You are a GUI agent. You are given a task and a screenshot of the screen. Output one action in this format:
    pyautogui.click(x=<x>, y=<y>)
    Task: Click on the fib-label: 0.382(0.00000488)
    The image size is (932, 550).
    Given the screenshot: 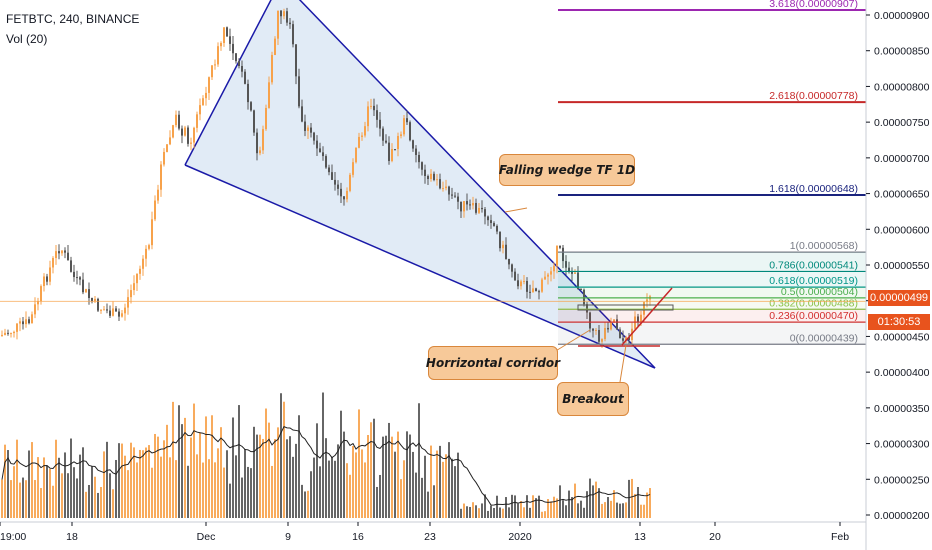 What is the action you would take?
    pyautogui.click(x=813, y=303)
    